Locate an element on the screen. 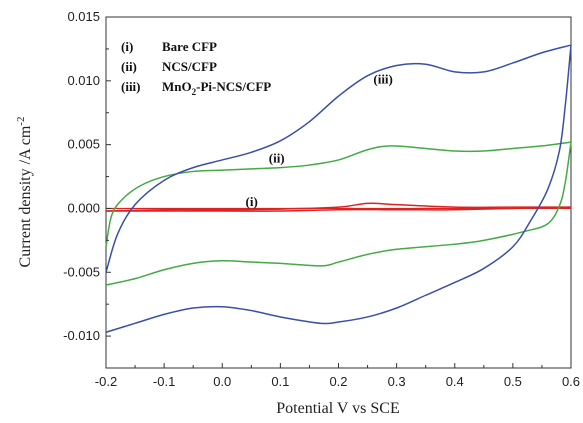 Image resolution: width=583 pixels, height=423 pixels. annotations: (i) (ii) (iii) is located at coordinates (319, 140).